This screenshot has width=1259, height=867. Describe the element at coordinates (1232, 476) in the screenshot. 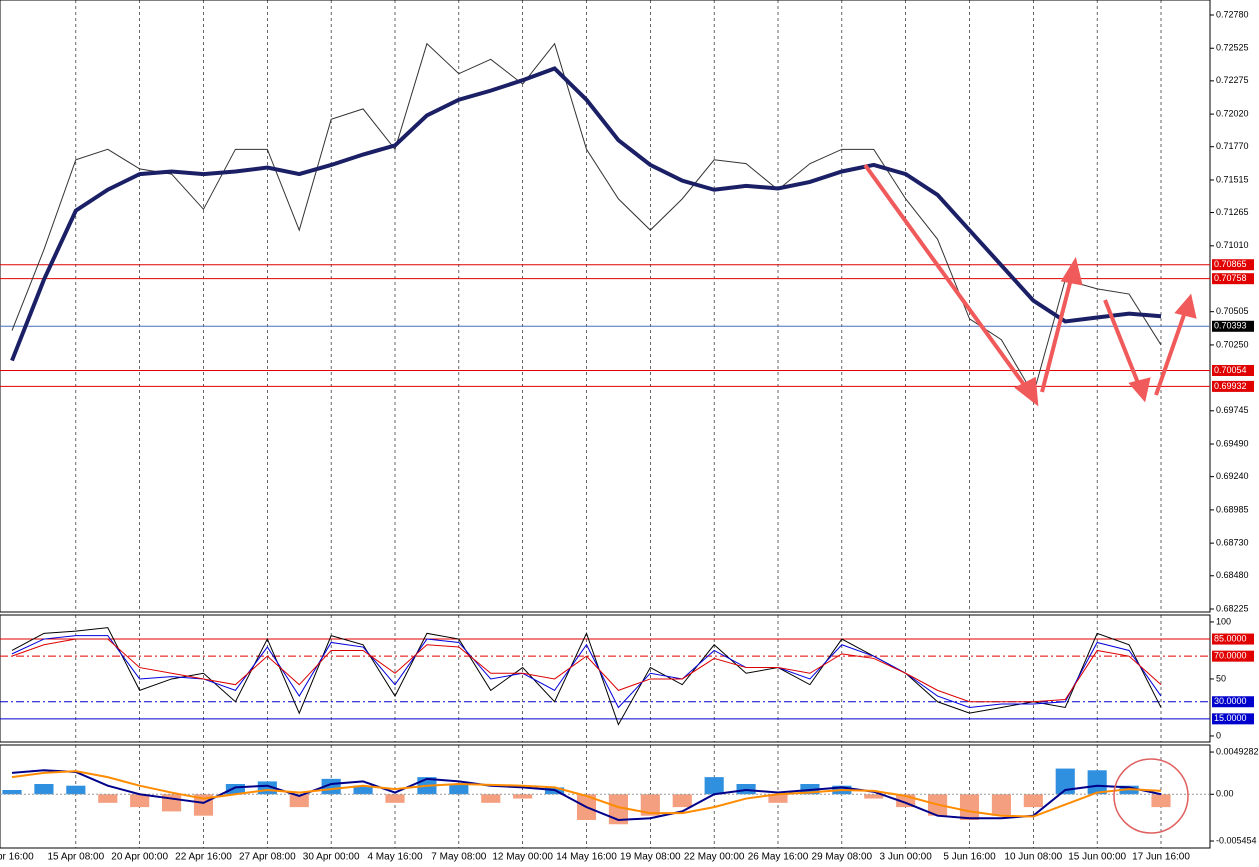

I see `y-tick-label: 0.69240` at that location.